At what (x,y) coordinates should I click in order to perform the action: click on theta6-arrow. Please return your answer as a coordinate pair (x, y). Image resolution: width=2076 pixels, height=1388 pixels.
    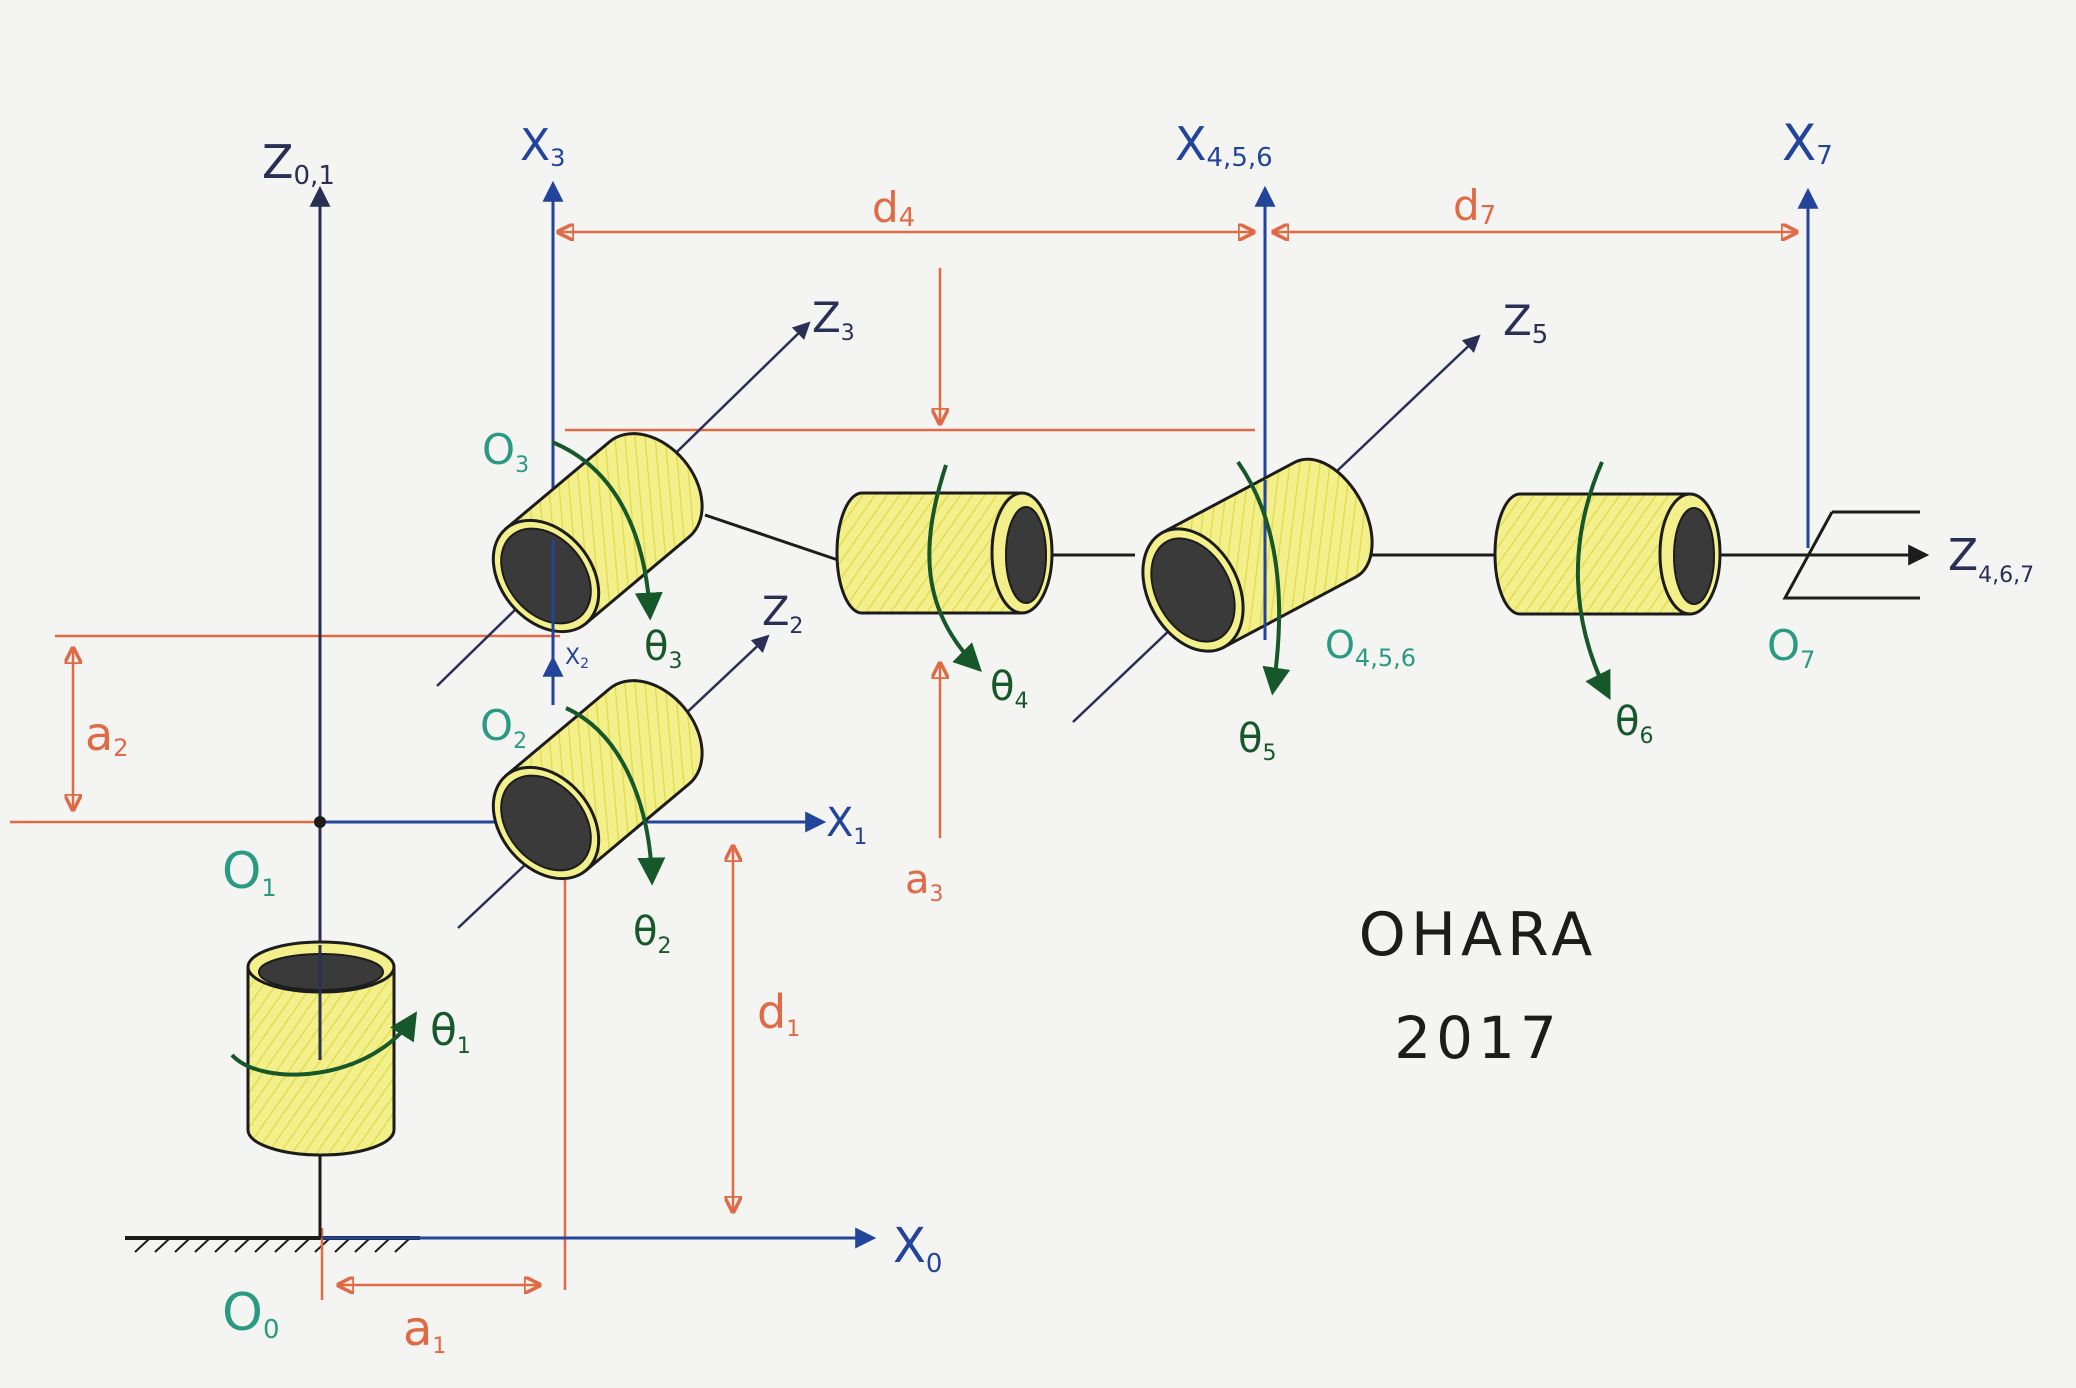
    Looking at the image, I should click on (1593, 580).